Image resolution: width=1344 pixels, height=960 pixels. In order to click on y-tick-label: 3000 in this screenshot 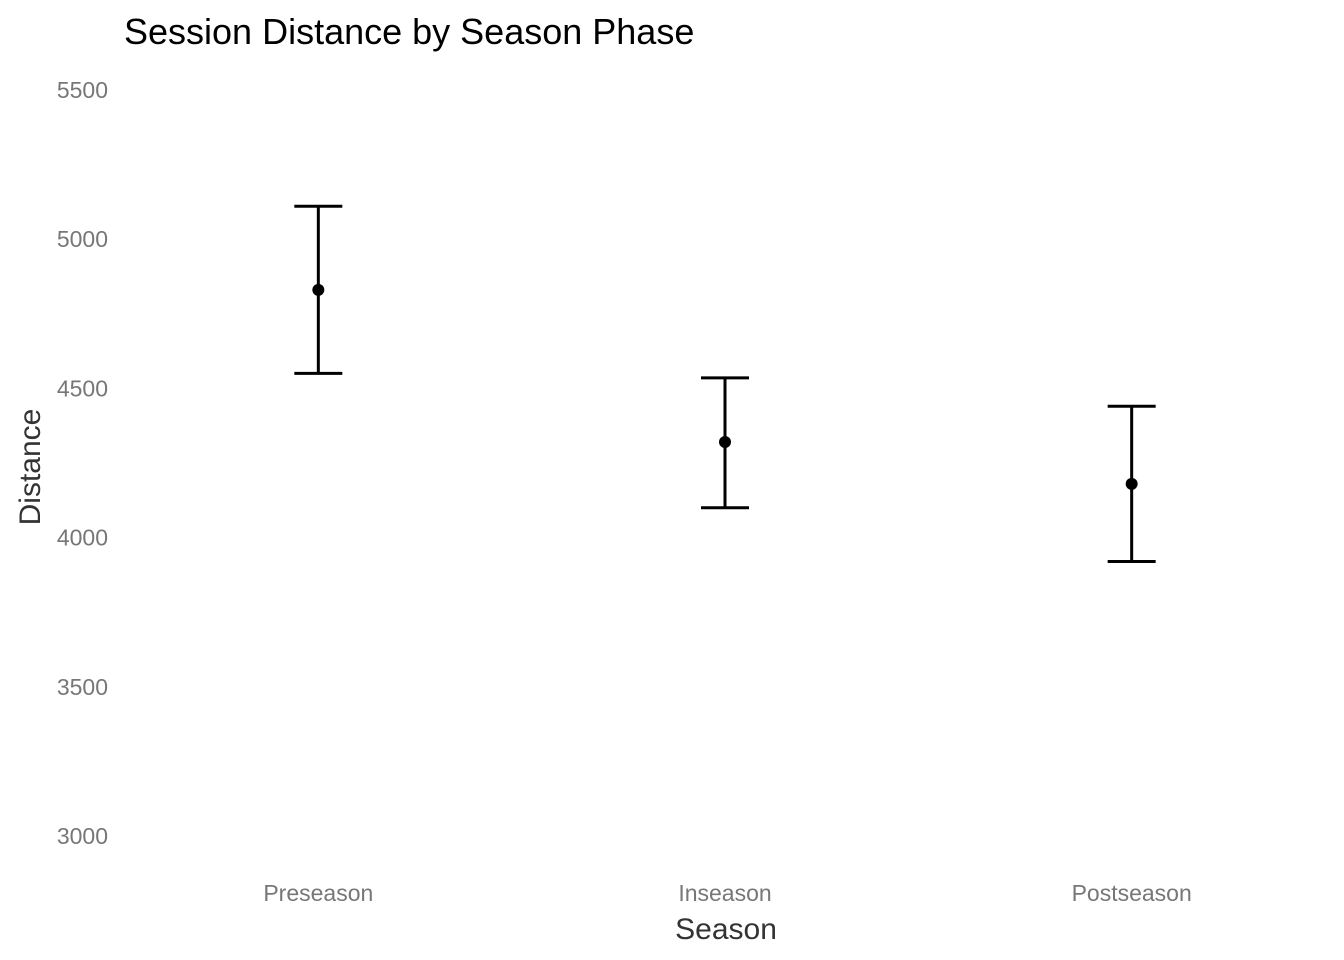, I will do `click(82, 836)`.